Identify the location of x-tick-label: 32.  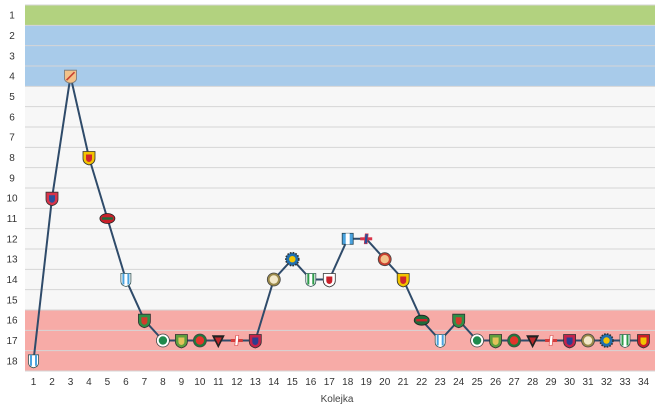
(607, 382).